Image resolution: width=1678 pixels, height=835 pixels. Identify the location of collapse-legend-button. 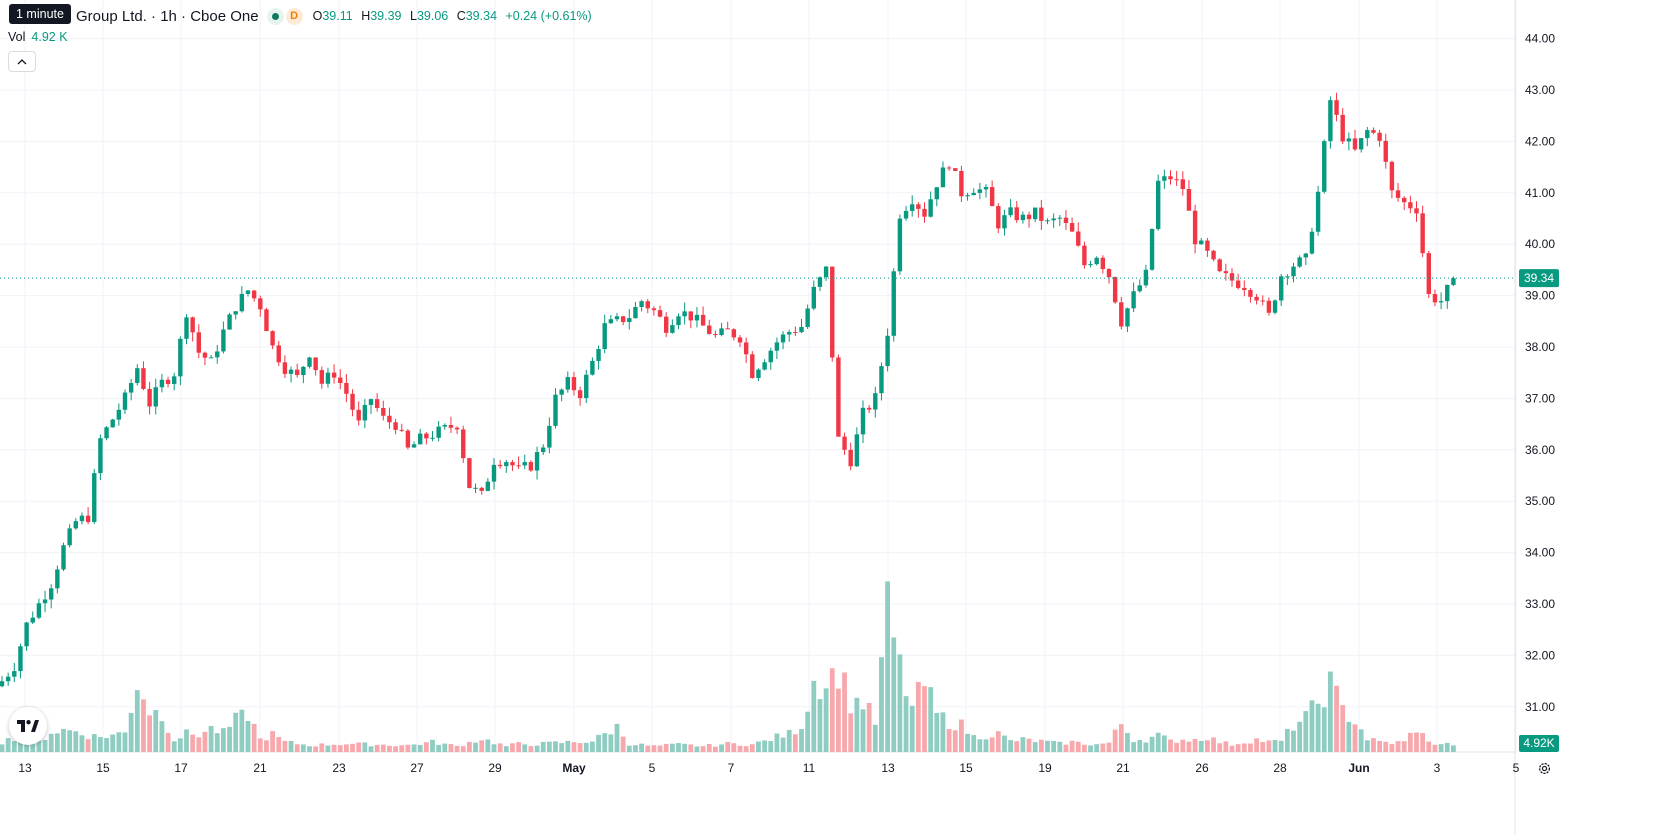
(22, 61).